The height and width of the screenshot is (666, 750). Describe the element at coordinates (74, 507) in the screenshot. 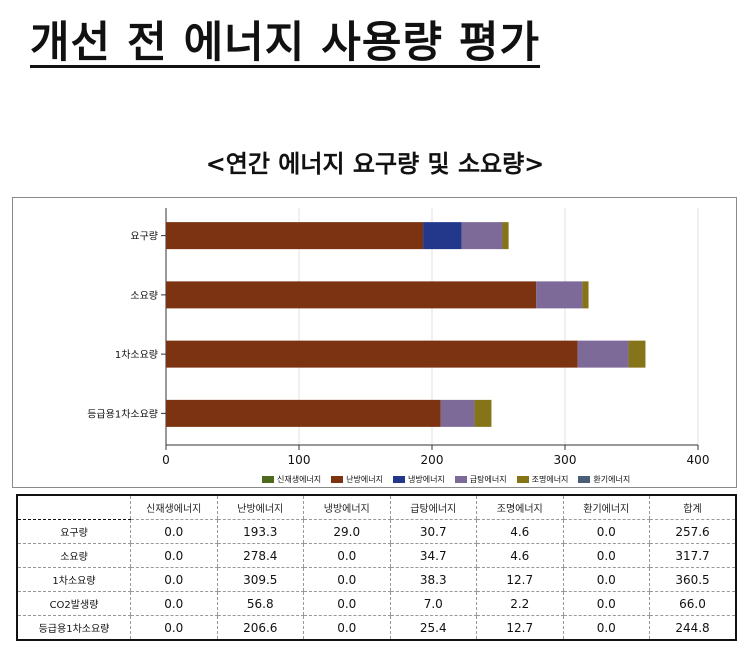

I see `column-header` at that location.